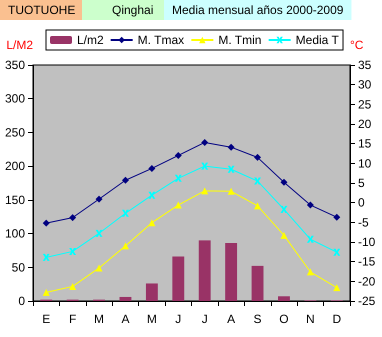 Image resolution: width=382 pixels, height=337 pixels. Describe the element at coordinates (72, 319) in the screenshot. I see `x-tick-label: F` at that location.